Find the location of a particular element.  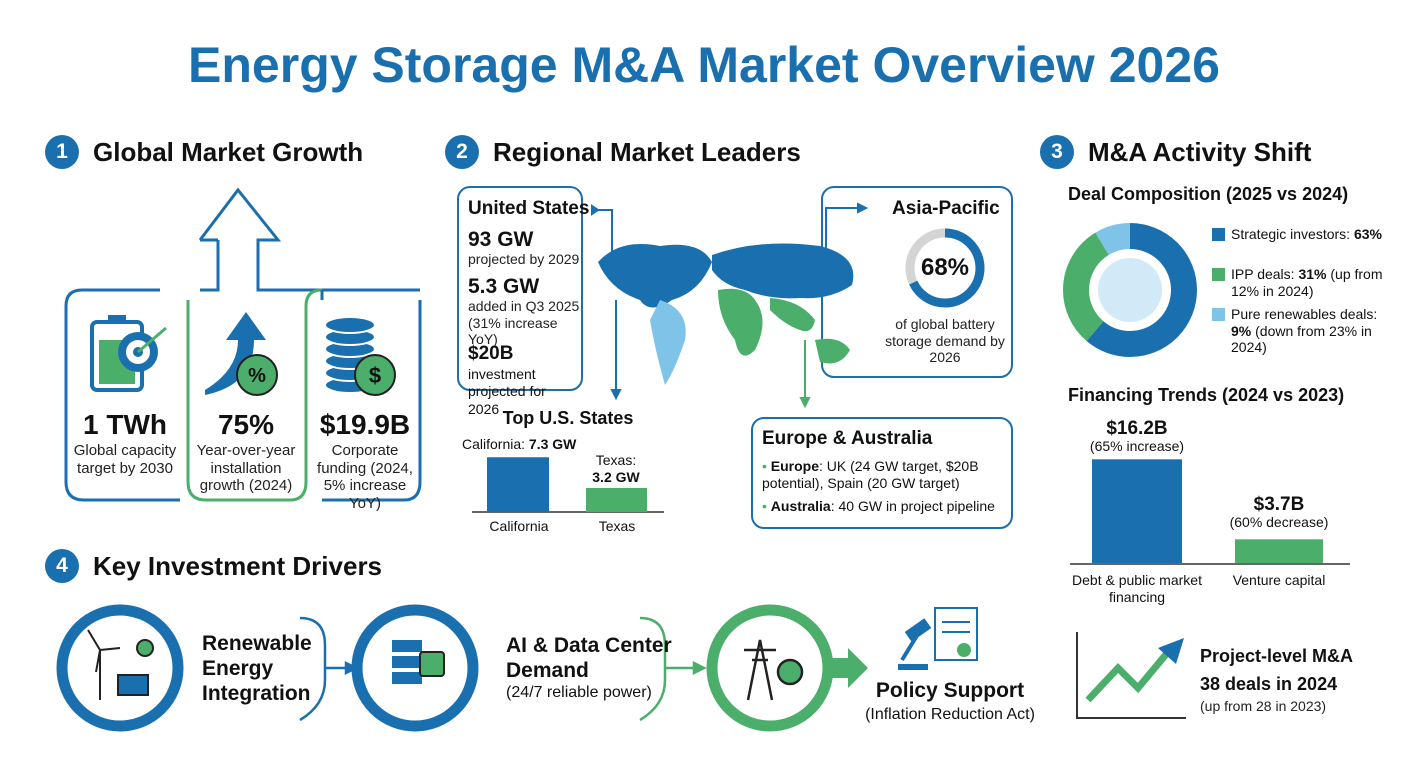

state-label: California: 7.3 GW is located at coordinates (519, 444).